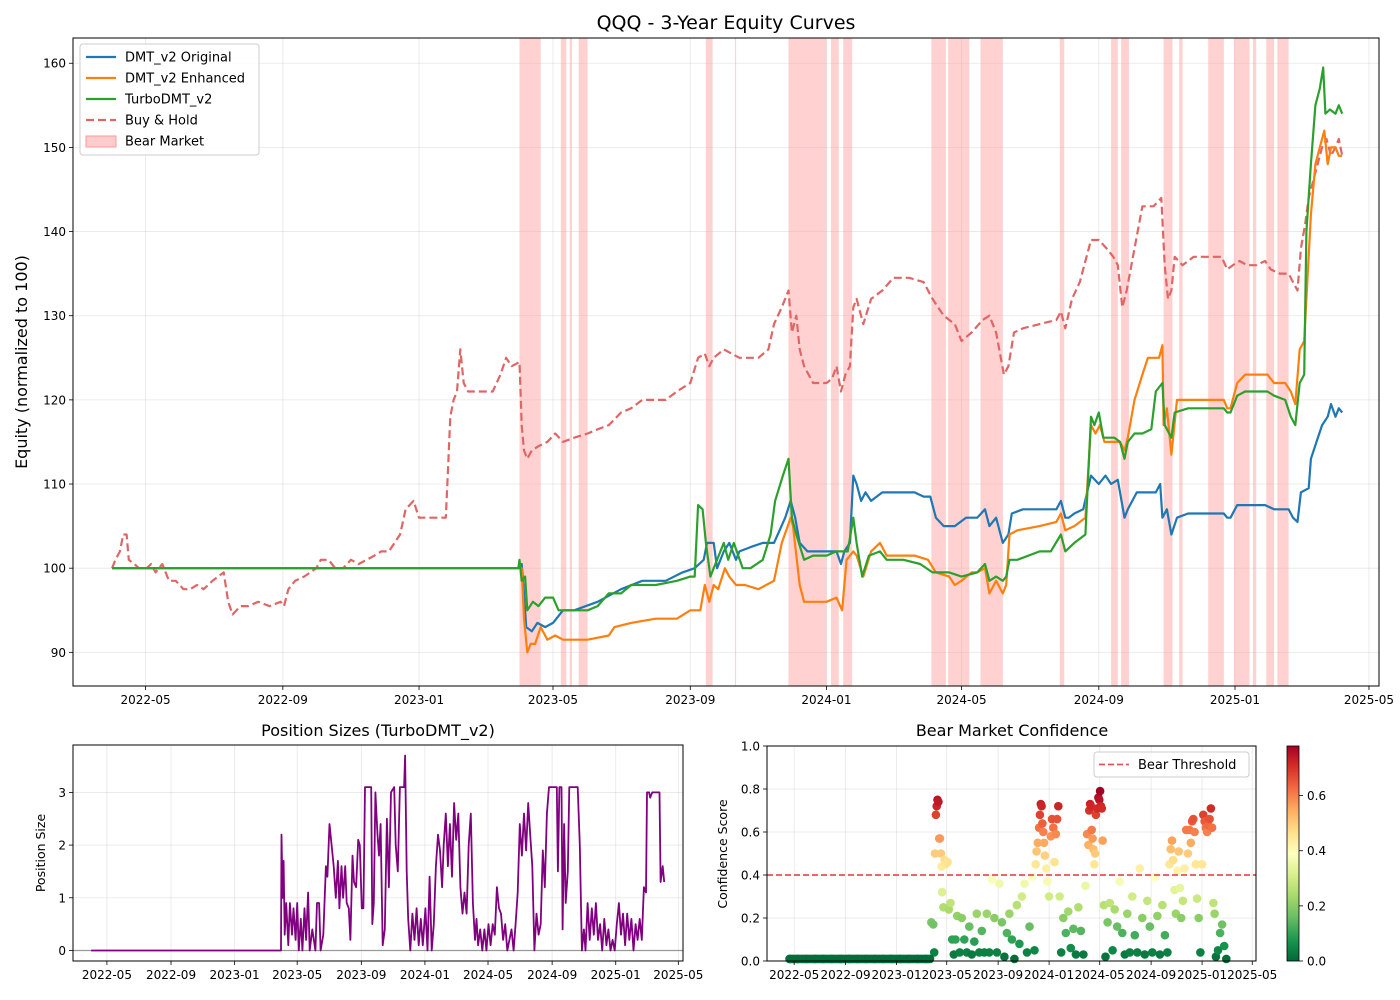 The width and height of the screenshot is (1400, 1000). Describe the element at coordinates (62, 793) in the screenshot. I see `position-y-tick-label: 3` at that location.